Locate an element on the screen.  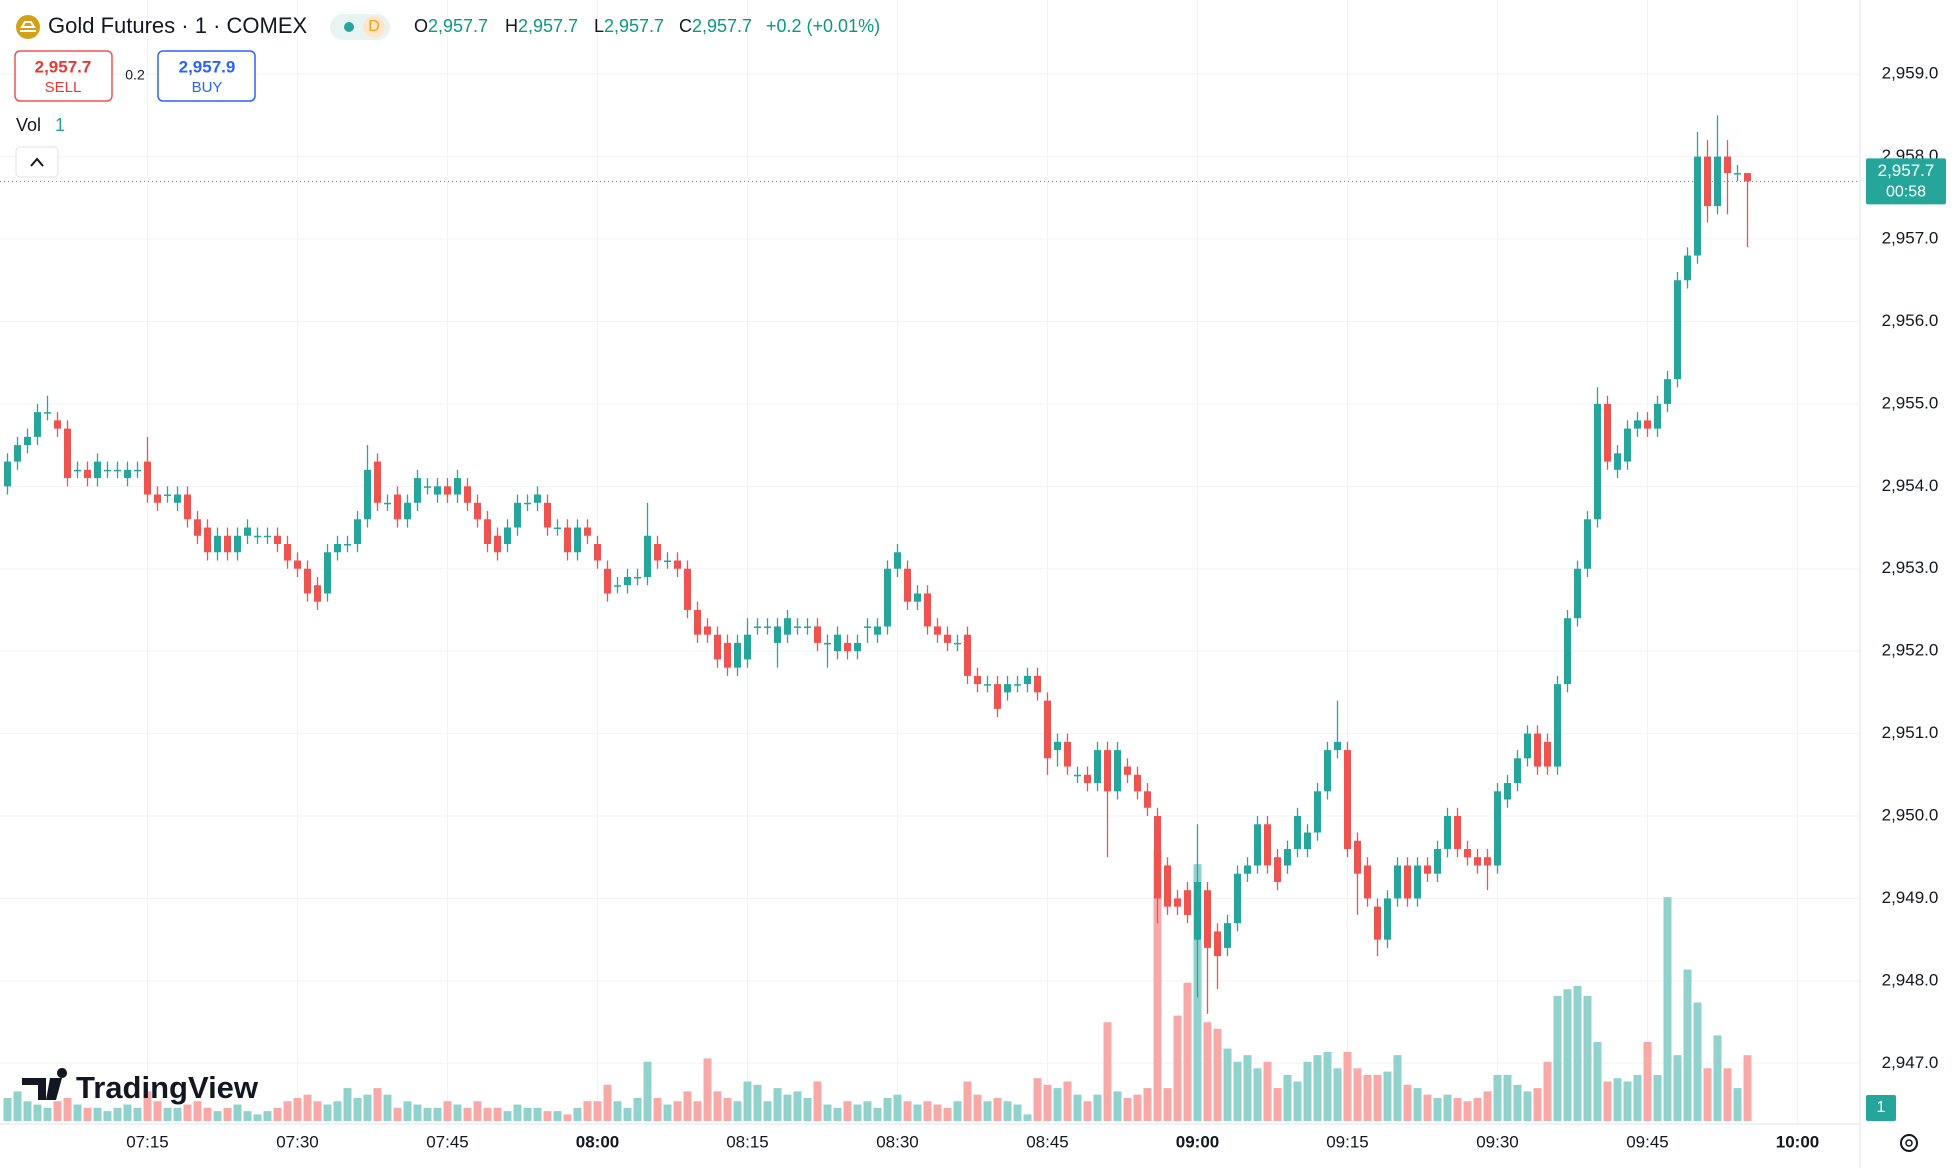
x-tick-label: 08:15 is located at coordinates (747, 1141).